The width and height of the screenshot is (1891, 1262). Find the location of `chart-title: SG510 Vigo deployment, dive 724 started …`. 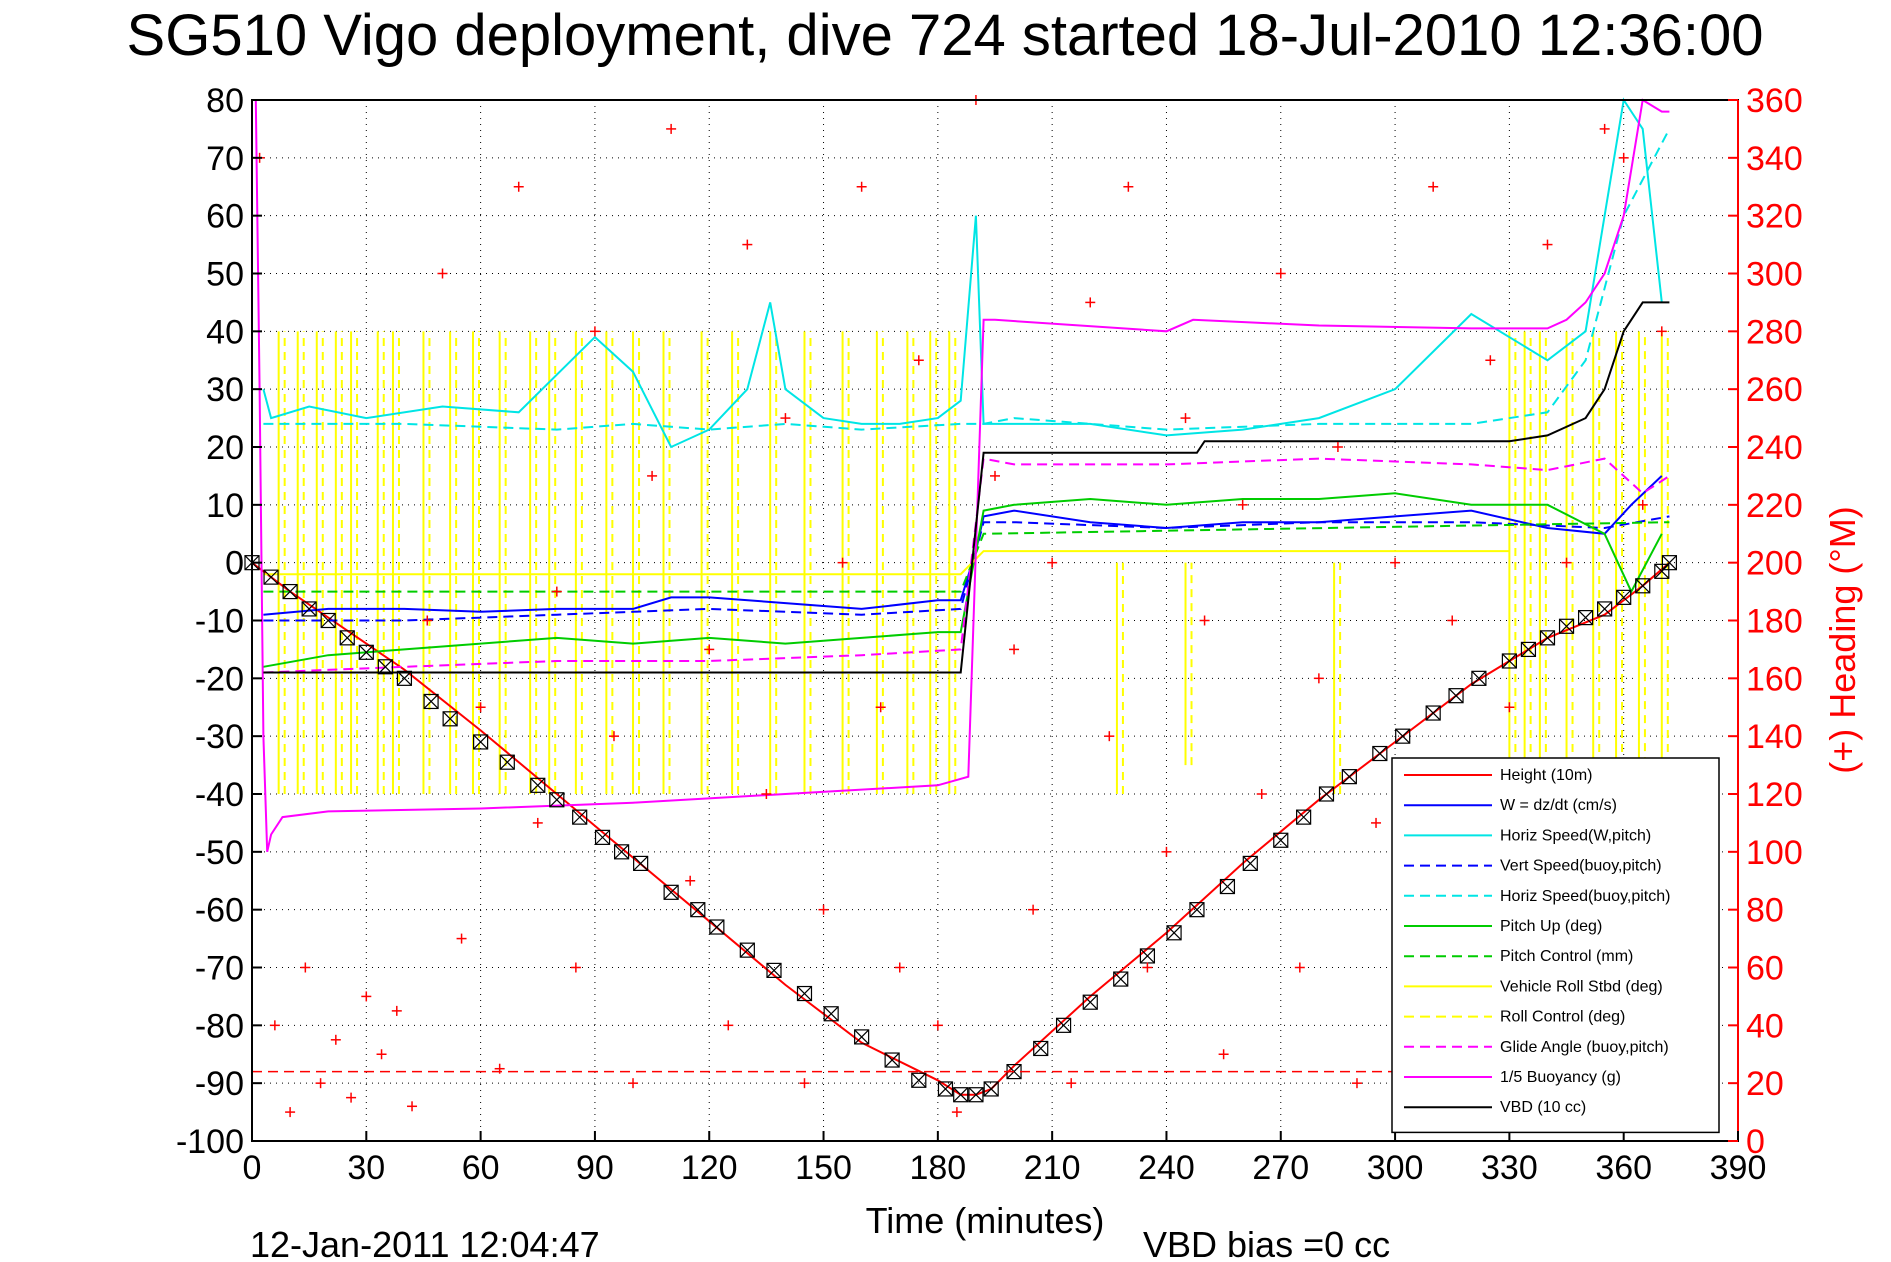

chart-title: SG510 Vigo deployment, dive 724 started … is located at coordinates (945, 35).